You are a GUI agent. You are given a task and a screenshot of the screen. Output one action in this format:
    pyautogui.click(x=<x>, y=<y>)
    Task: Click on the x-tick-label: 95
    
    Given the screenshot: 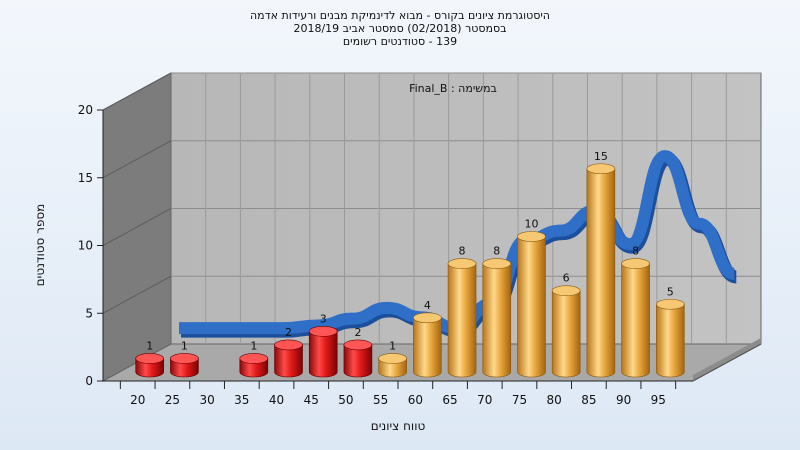 What is the action you would take?
    pyautogui.click(x=658, y=400)
    